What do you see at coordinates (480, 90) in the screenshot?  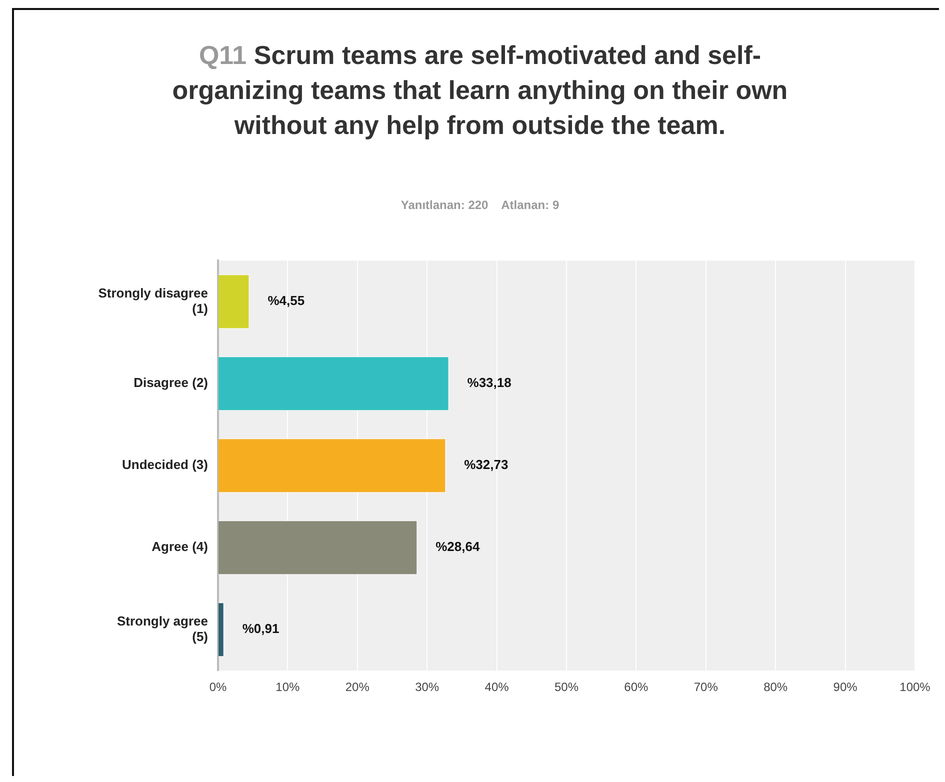 I see `chart-title: Q11 Scrum teams are self-motivated and self-organizing teams that learn anything on their own without any help from outside the team.` at bounding box center [480, 90].